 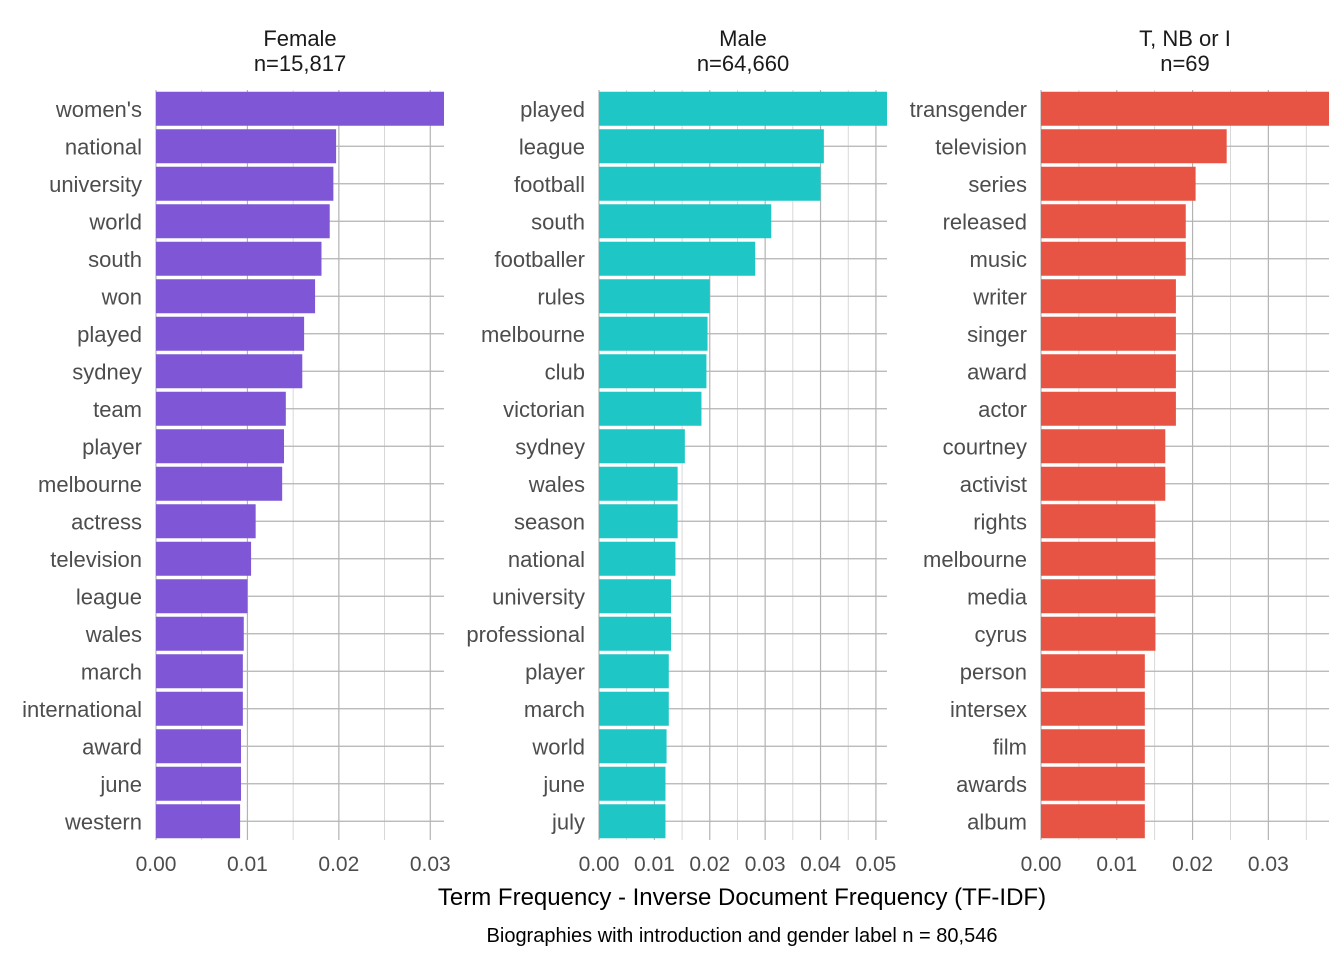 I want to click on term-label: actor, so click(x=1002, y=409).